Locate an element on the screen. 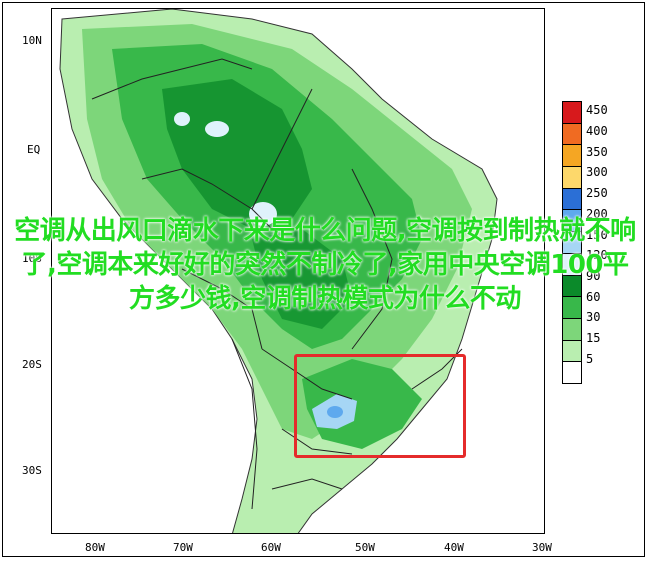 The image size is (649, 561). lon-label-40w: 40W is located at coordinates (454, 547).